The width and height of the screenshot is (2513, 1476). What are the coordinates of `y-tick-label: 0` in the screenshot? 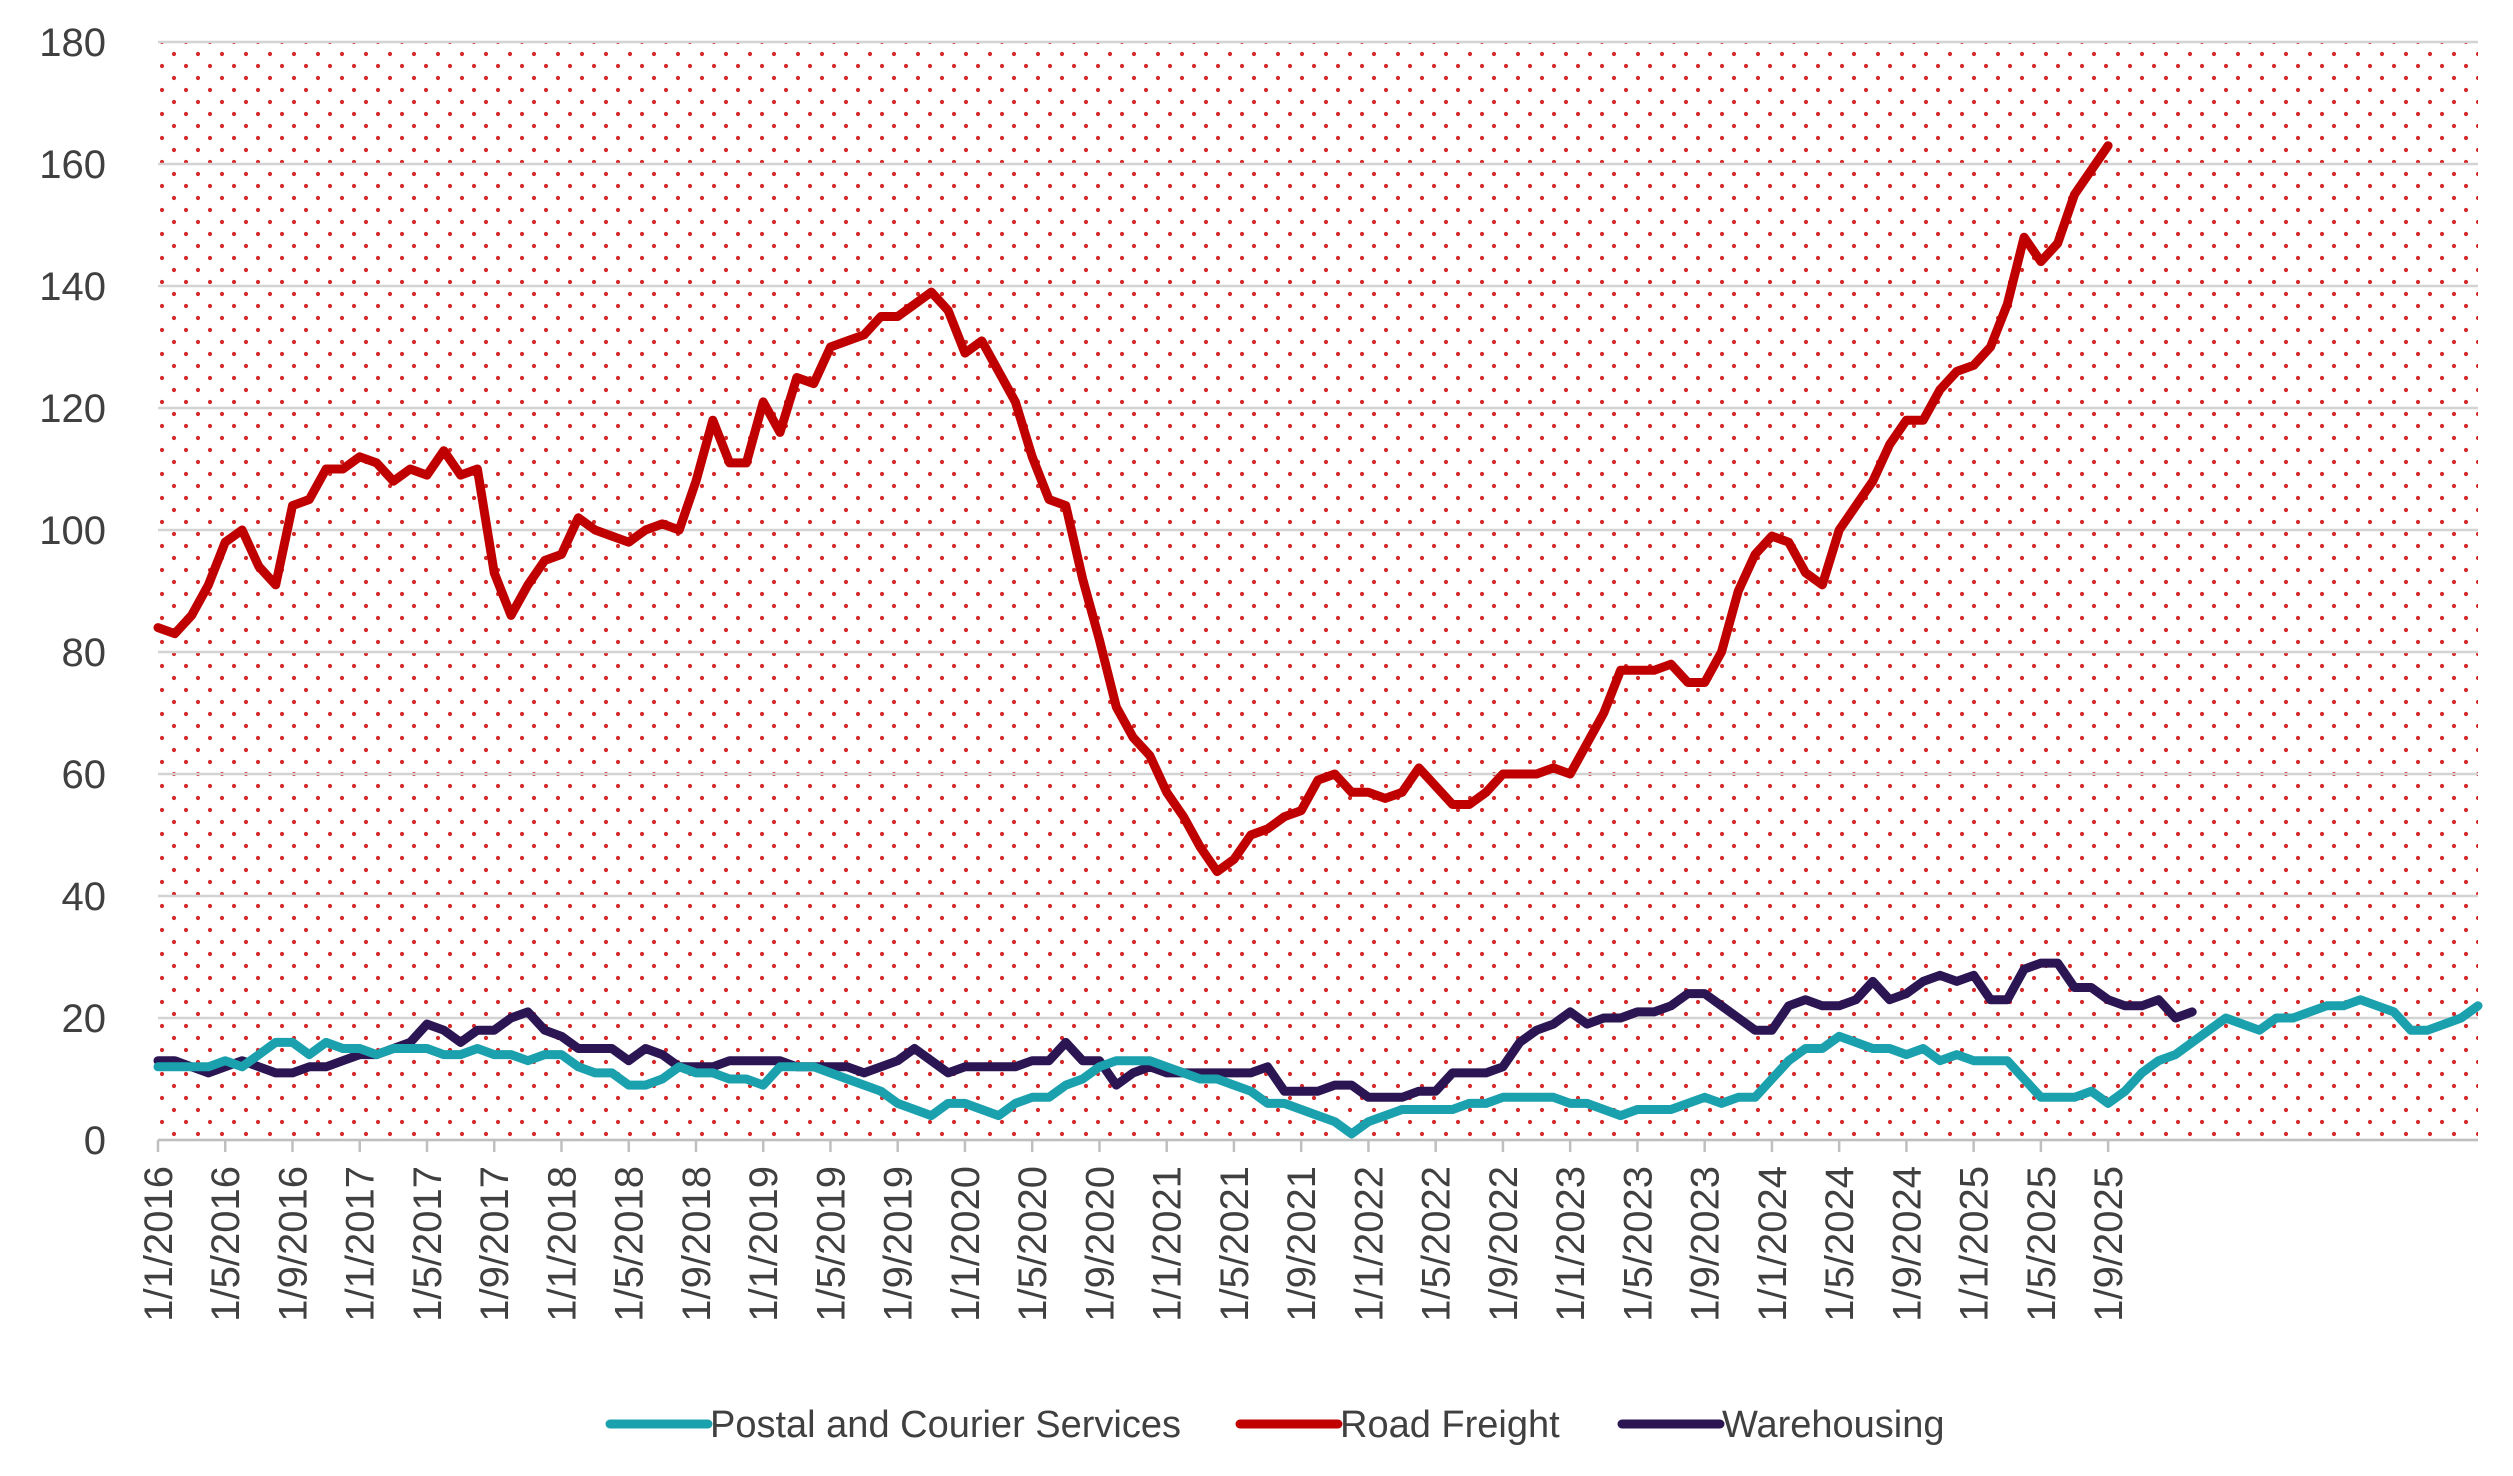 It's located at (95, 1141).